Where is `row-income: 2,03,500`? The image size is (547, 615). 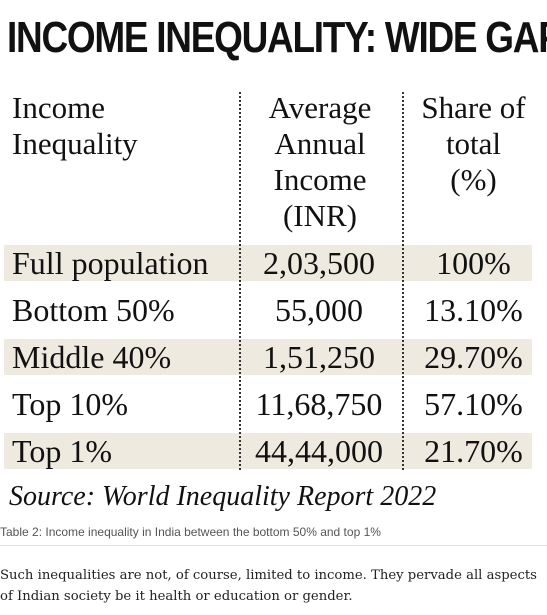
row-income: 2,03,500 is located at coordinates (319, 263).